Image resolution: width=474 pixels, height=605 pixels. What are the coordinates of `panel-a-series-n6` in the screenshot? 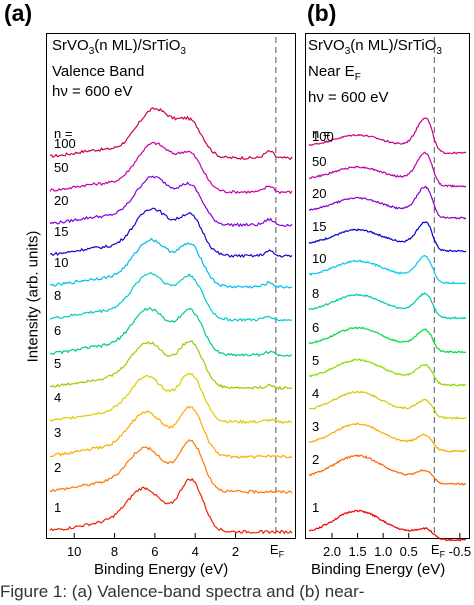 It's located at (171, 332).